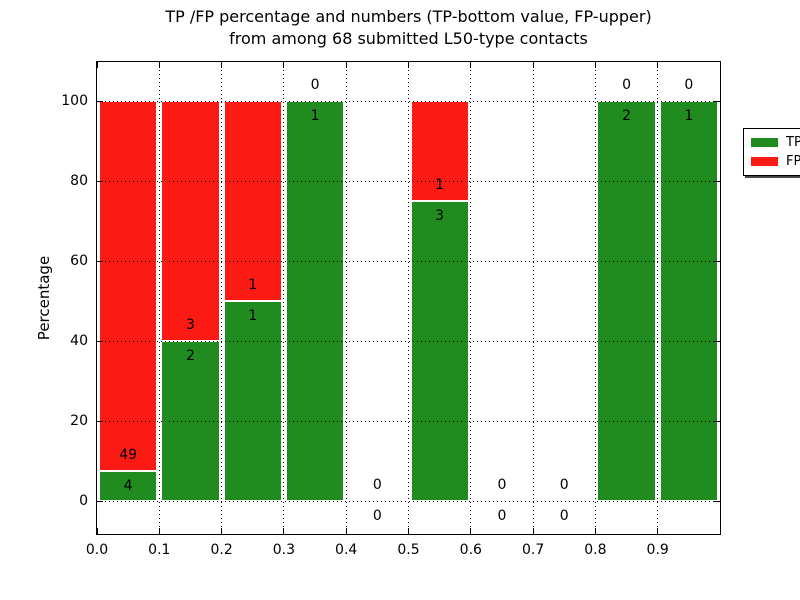 The image size is (800, 600). Describe the element at coordinates (595, 550) in the screenshot. I see `x-tick-label: 0.8` at that location.